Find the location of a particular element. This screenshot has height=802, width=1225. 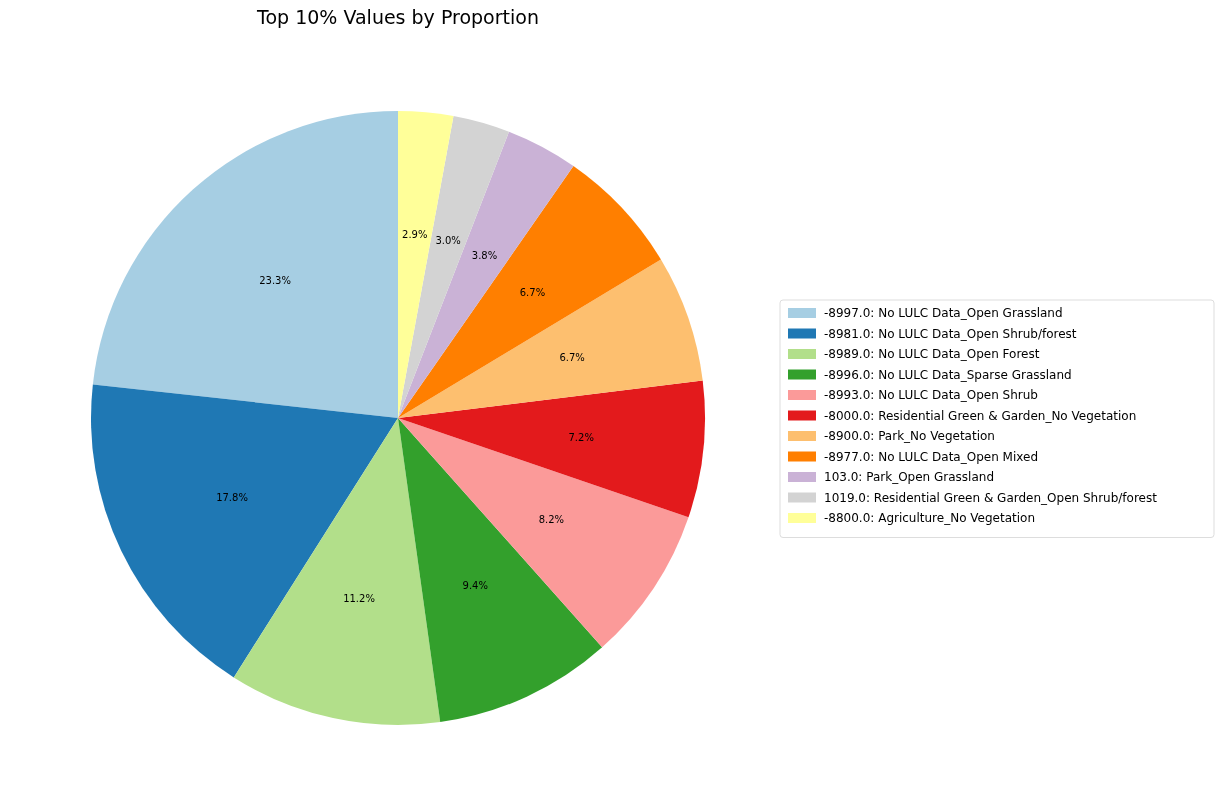

legend-label: -8996.0: No LULC Data_Sparse Grassland is located at coordinates (948, 374).